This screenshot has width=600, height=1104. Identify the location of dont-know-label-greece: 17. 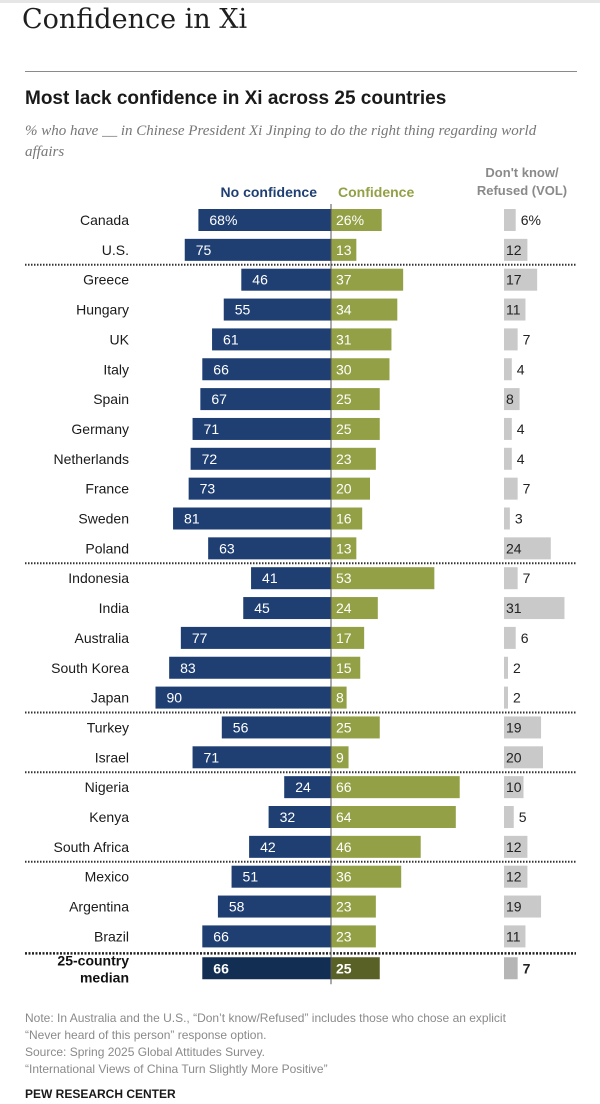
(514, 280).